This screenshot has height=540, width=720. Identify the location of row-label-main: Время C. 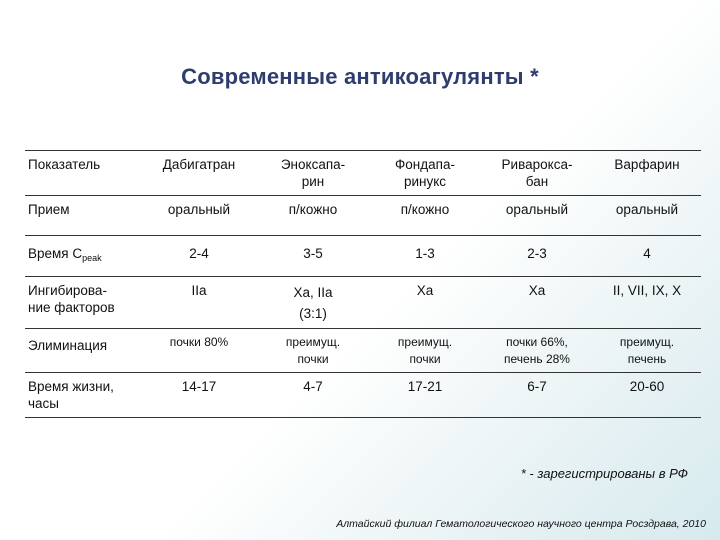
(55, 253).